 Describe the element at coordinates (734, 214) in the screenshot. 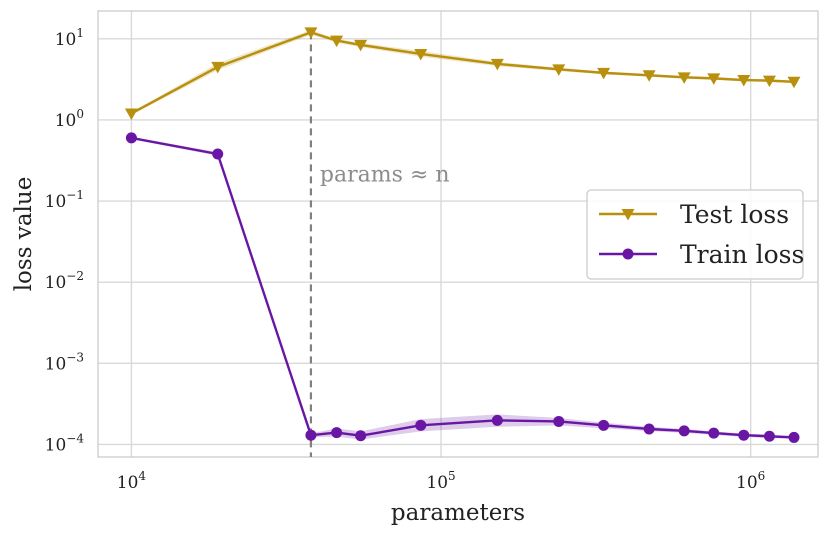

I see `legend-label: Test loss` at that location.